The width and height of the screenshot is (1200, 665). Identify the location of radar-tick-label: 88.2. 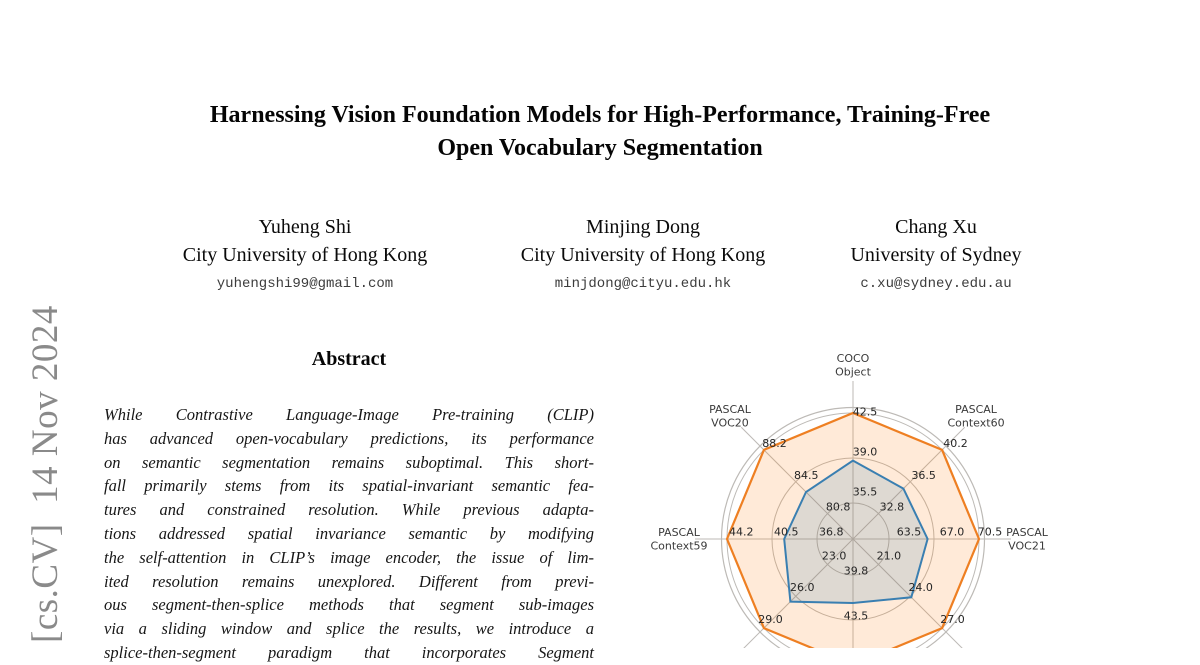
(774, 443).